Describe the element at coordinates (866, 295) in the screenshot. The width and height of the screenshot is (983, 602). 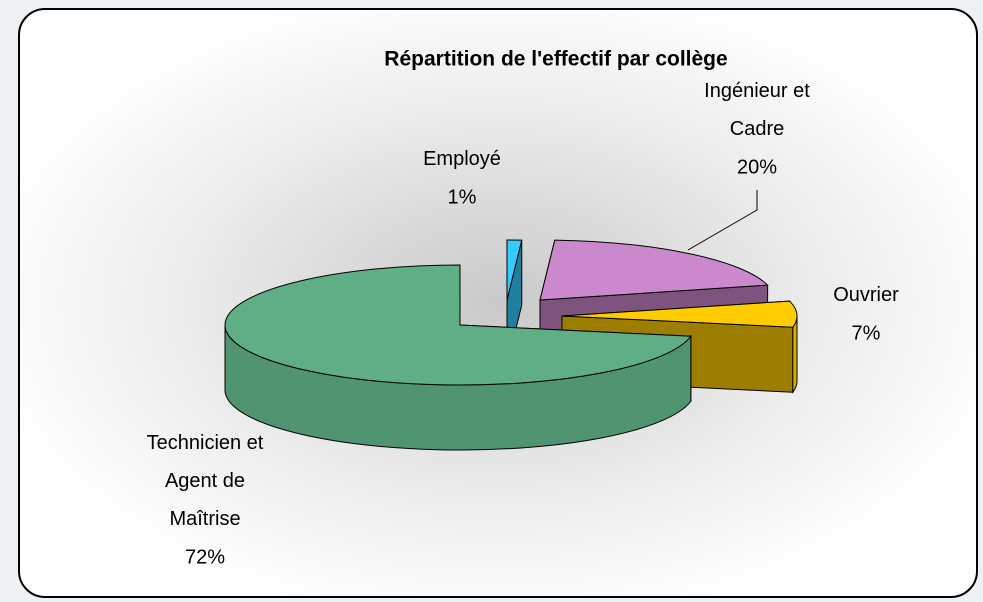
I see `slice-label: Ouvrier` at that location.